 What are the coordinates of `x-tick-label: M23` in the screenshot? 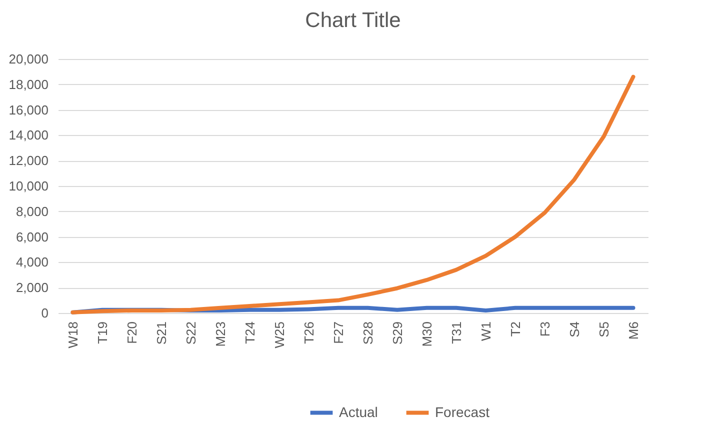 It's located at (220, 334).